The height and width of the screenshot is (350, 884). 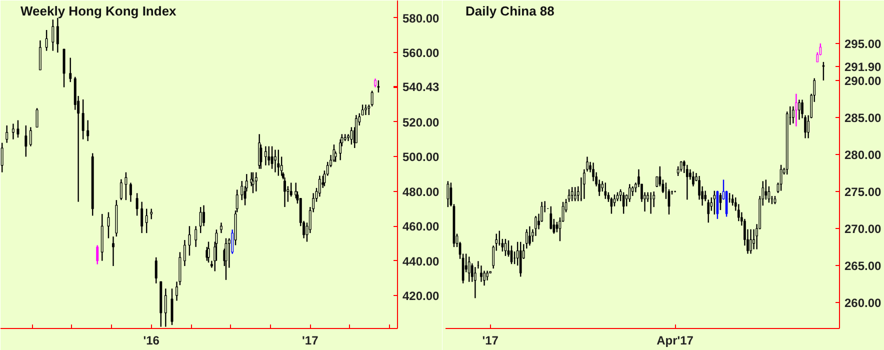 What do you see at coordinates (421, 191) in the screenshot?
I see `y-tick-label: 480.00` at bounding box center [421, 191].